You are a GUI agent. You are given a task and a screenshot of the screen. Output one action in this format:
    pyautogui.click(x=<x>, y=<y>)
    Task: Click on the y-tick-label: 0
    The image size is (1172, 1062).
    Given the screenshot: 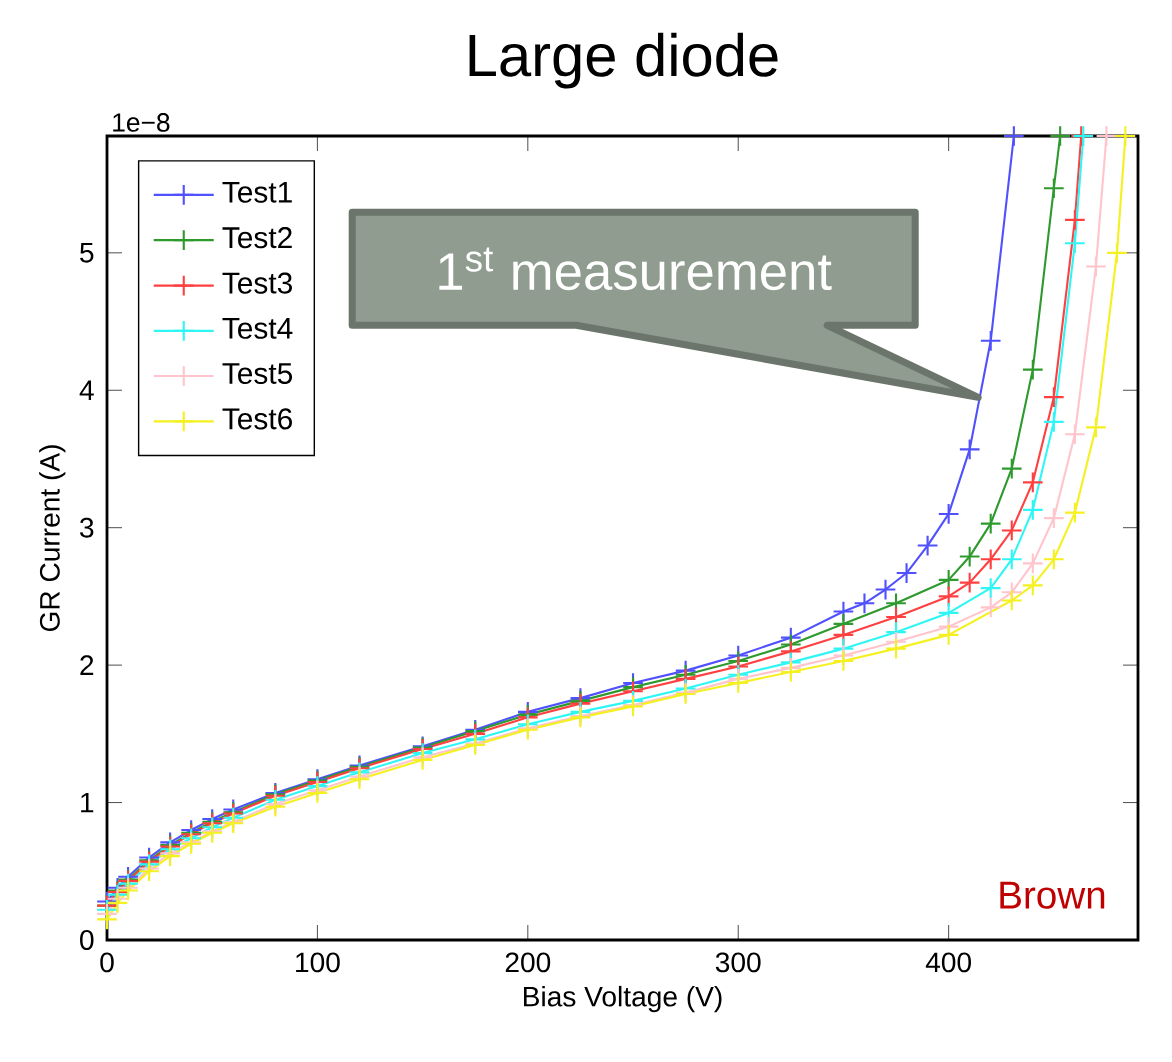 What is the action you would take?
    pyautogui.click(x=87, y=940)
    